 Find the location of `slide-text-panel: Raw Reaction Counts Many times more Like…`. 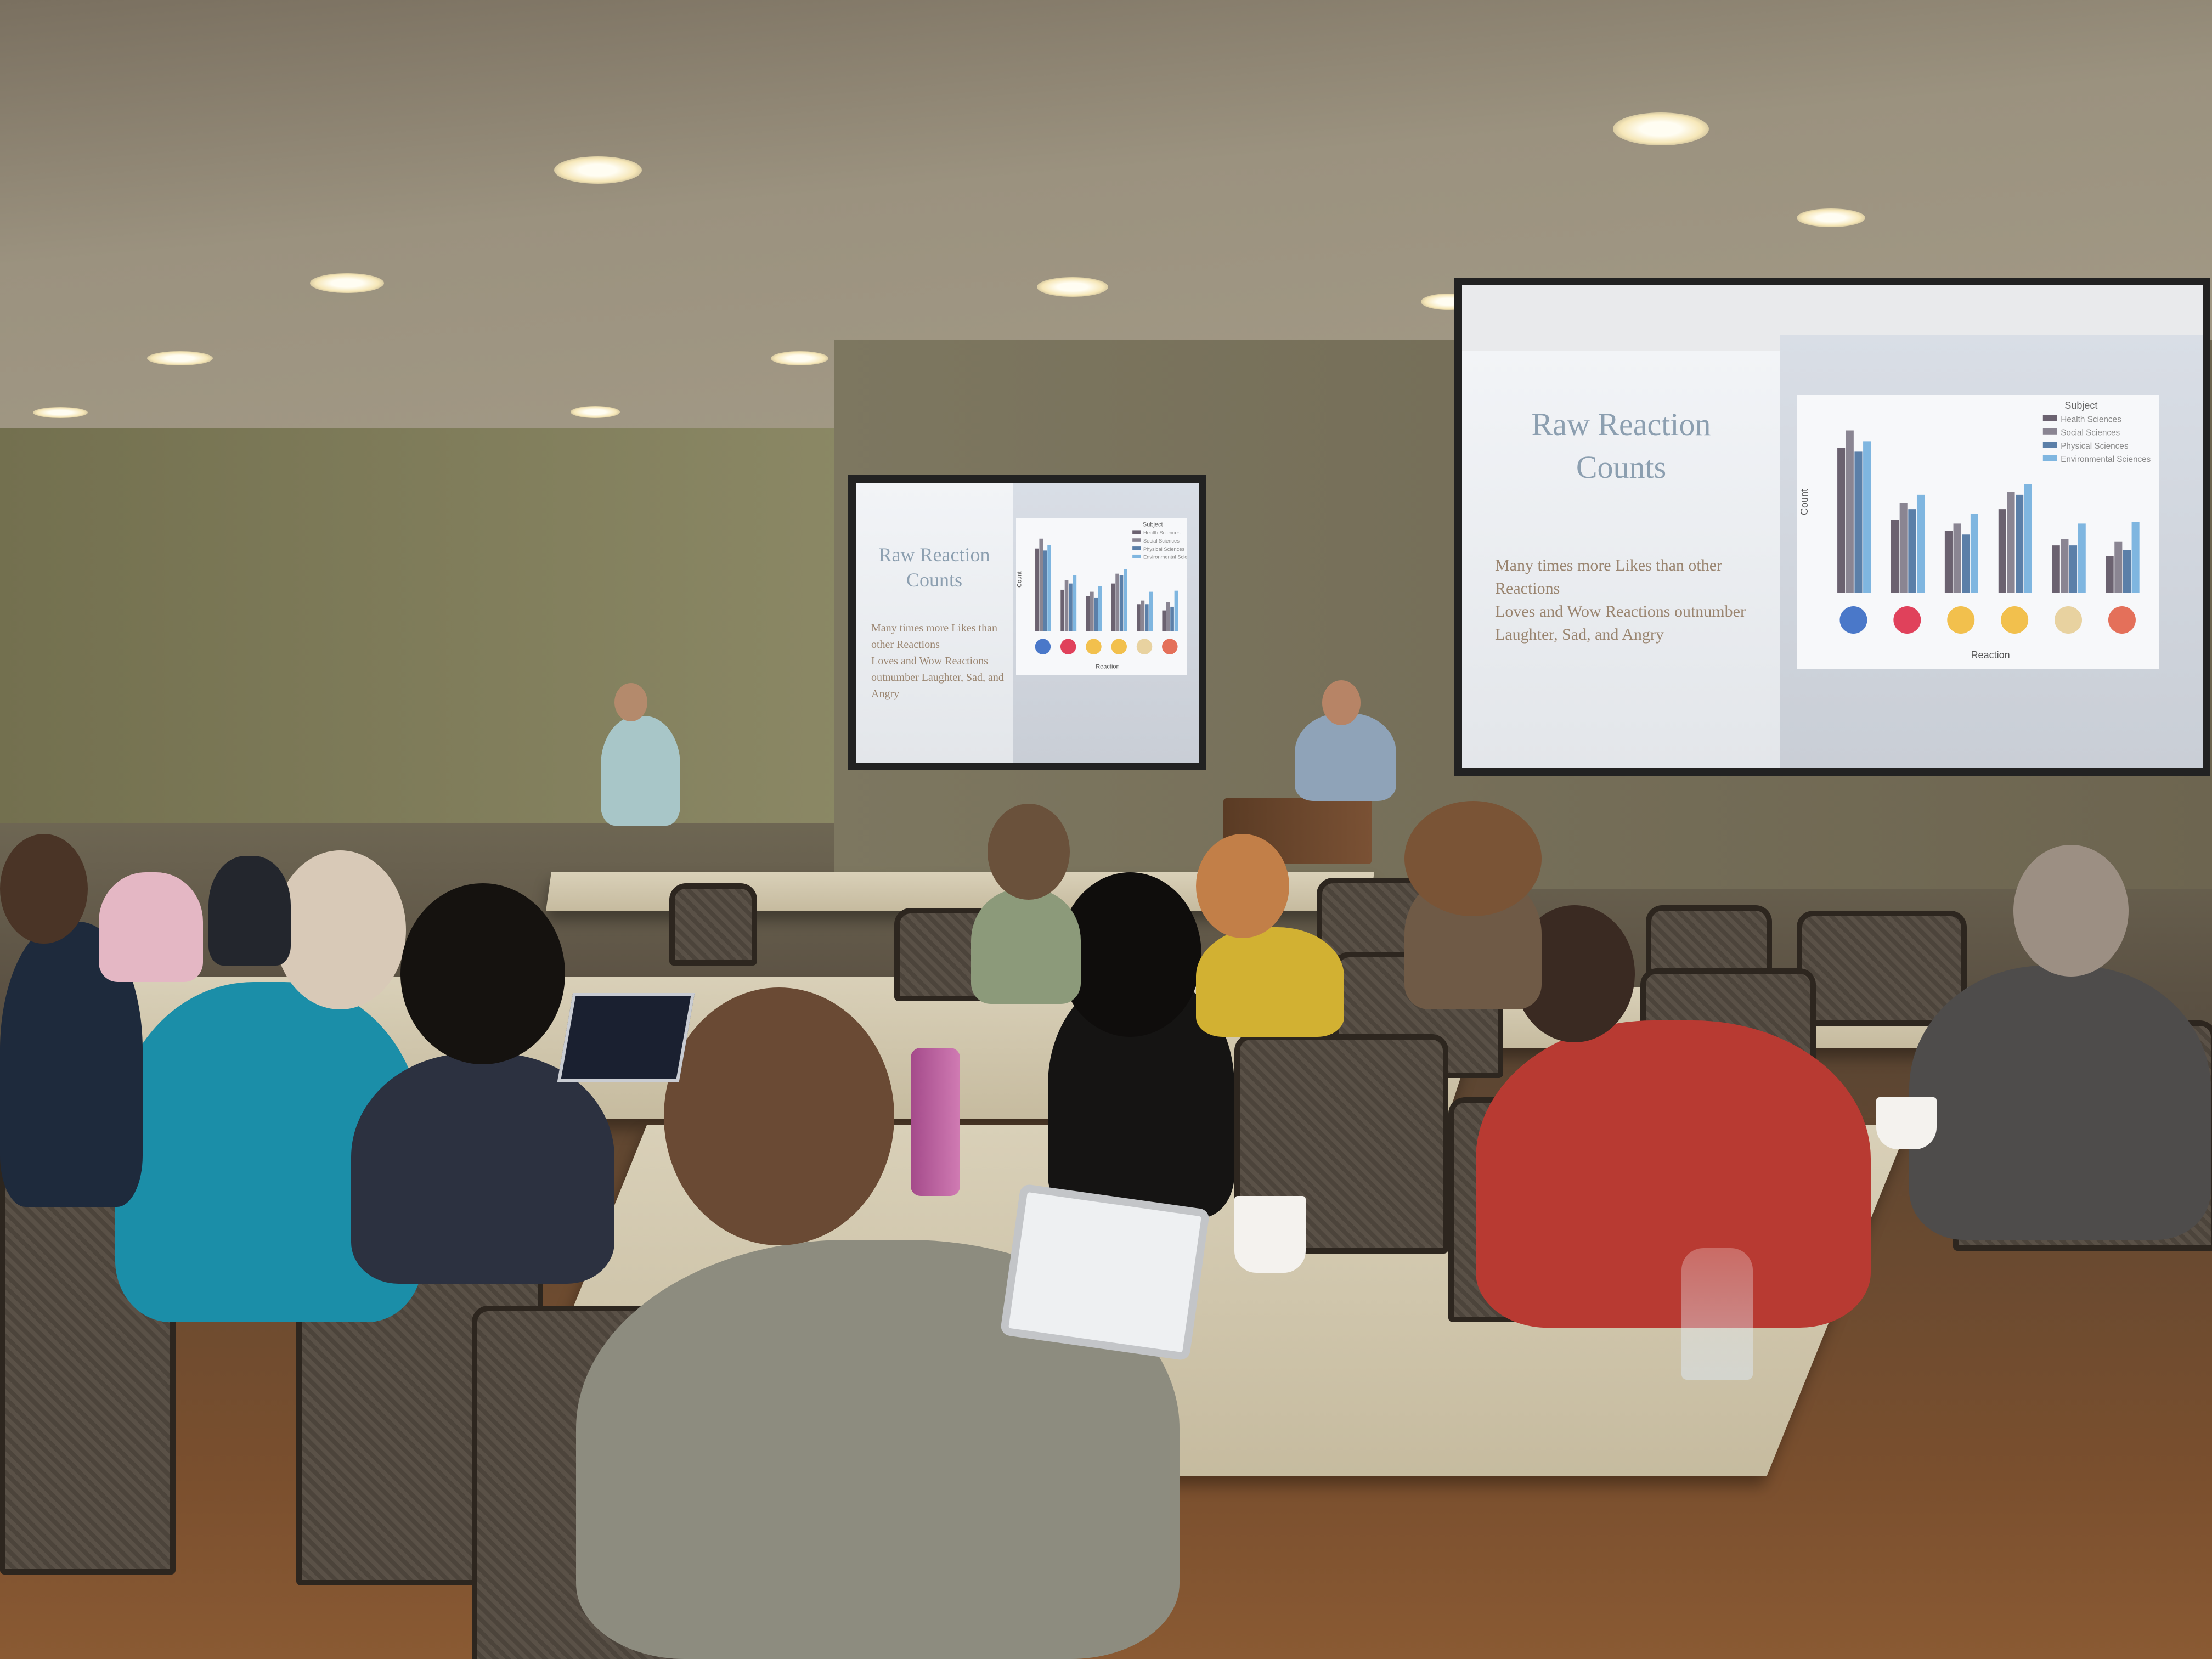

slide-text-panel: Raw Reaction Counts Many times more Like… is located at coordinates (1621, 559).